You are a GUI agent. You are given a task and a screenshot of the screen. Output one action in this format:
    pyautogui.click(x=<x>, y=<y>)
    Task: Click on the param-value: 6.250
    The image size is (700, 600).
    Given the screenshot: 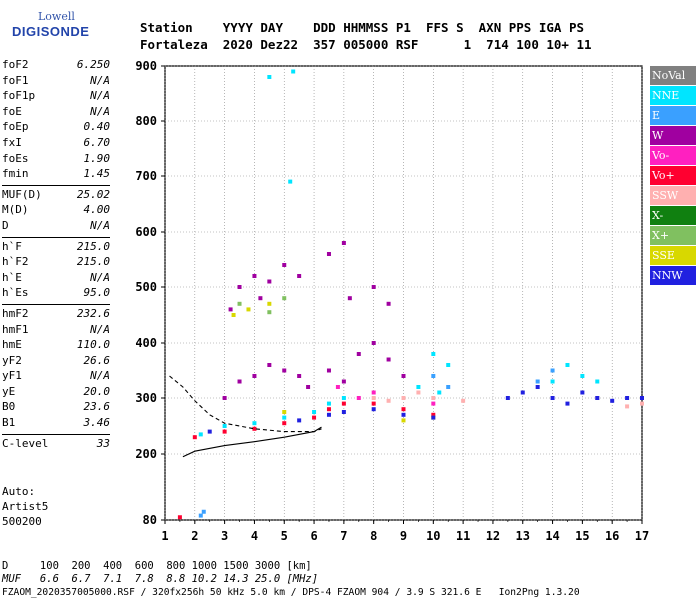 What is the action you would take?
    pyautogui.click(x=93, y=64)
    